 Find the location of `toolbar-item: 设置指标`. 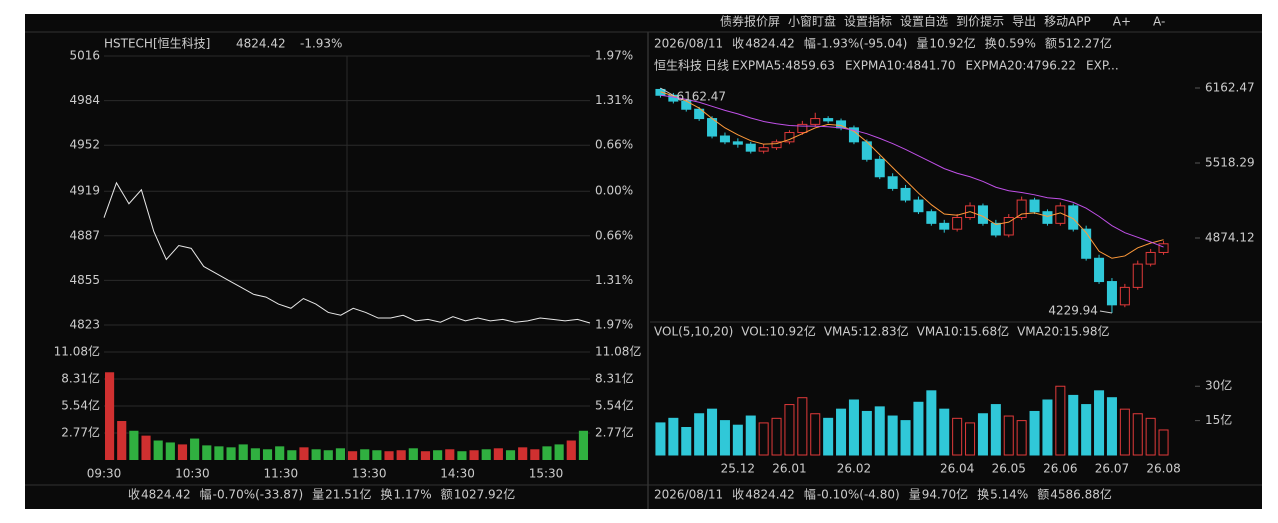

toolbar-item: 设置指标 is located at coordinates (868, 21).